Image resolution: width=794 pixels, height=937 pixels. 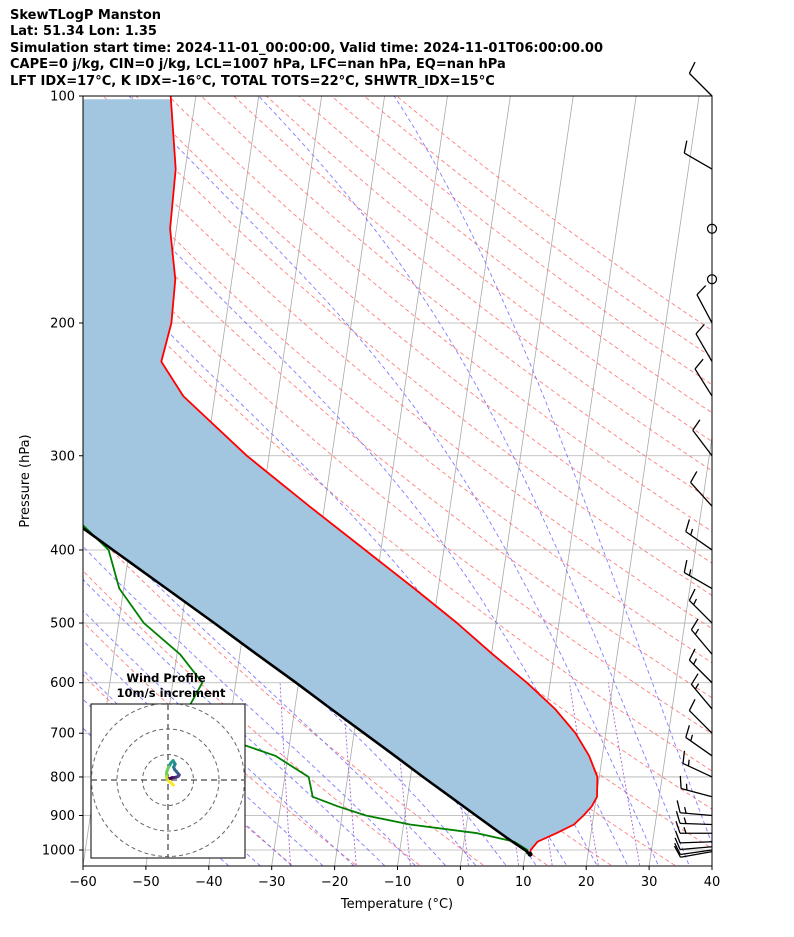 What do you see at coordinates (62, 474) in the screenshot?
I see `y-axis-ticks: 100 200 300 400 500 600 700 800 900 1000` at bounding box center [62, 474].